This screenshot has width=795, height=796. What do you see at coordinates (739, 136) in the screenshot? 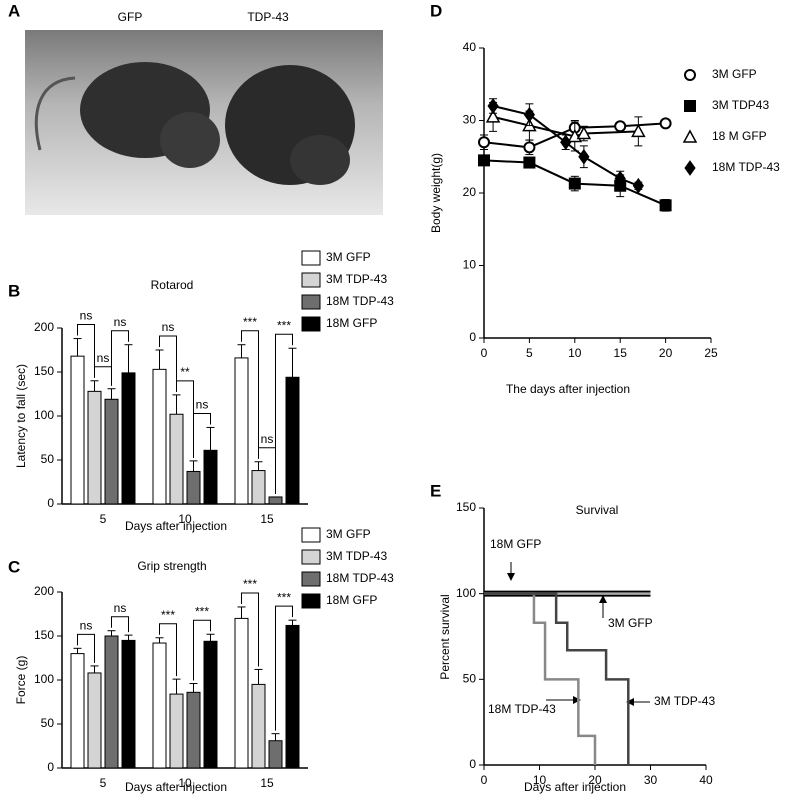
I see `legend-label: 18 M GFP` at bounding box center [739, 136].